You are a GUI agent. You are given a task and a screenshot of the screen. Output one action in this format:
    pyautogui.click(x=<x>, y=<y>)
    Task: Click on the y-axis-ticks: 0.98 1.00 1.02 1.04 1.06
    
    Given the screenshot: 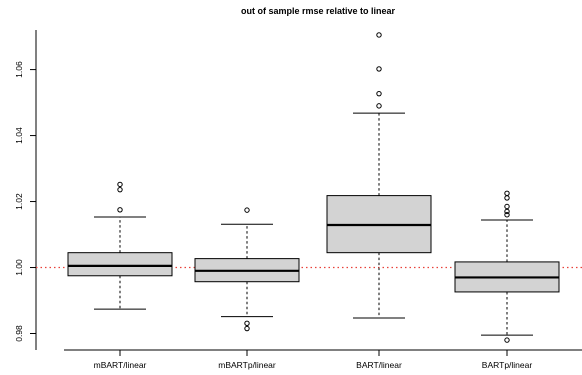 What is the action you would take?
    pyautogui.click(x=25, y=201)
    